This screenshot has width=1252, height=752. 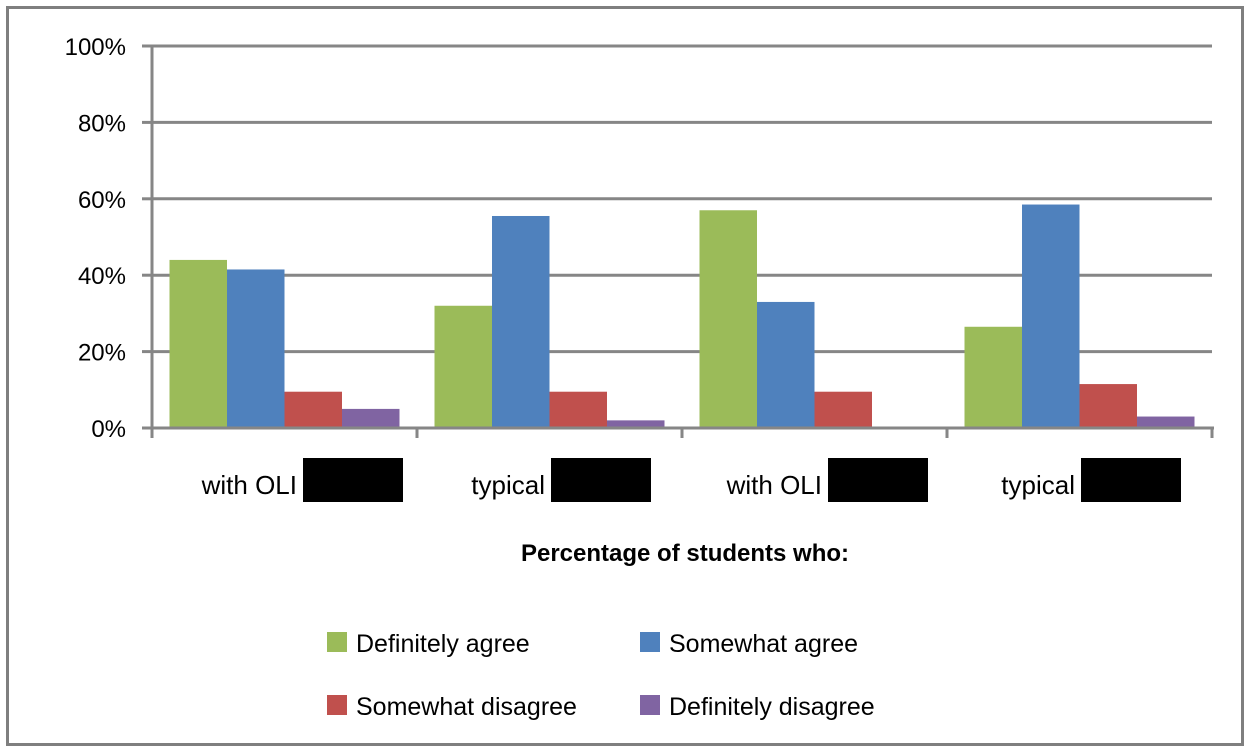 I want to click on legend-label: Somewhat agree, so click(x=763, y=644).